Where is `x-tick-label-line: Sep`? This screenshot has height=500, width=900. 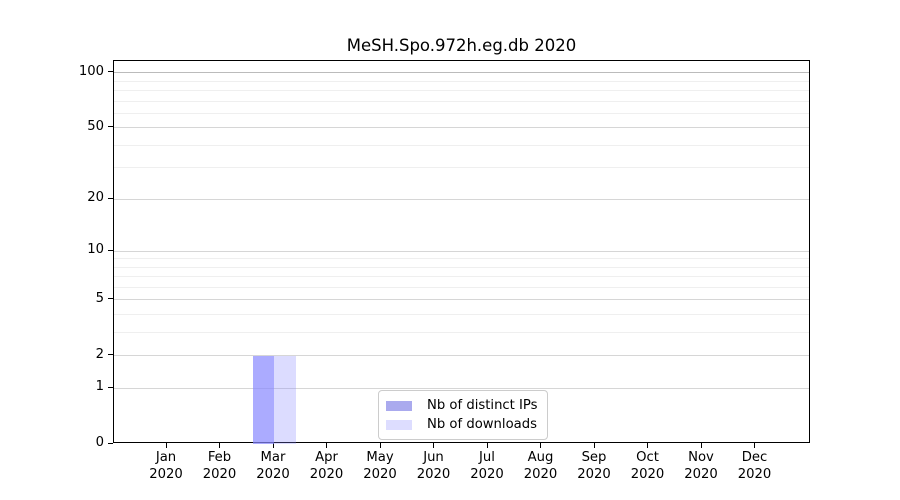
x-tick-label-line: Sep is located at coordinates (594, 457).